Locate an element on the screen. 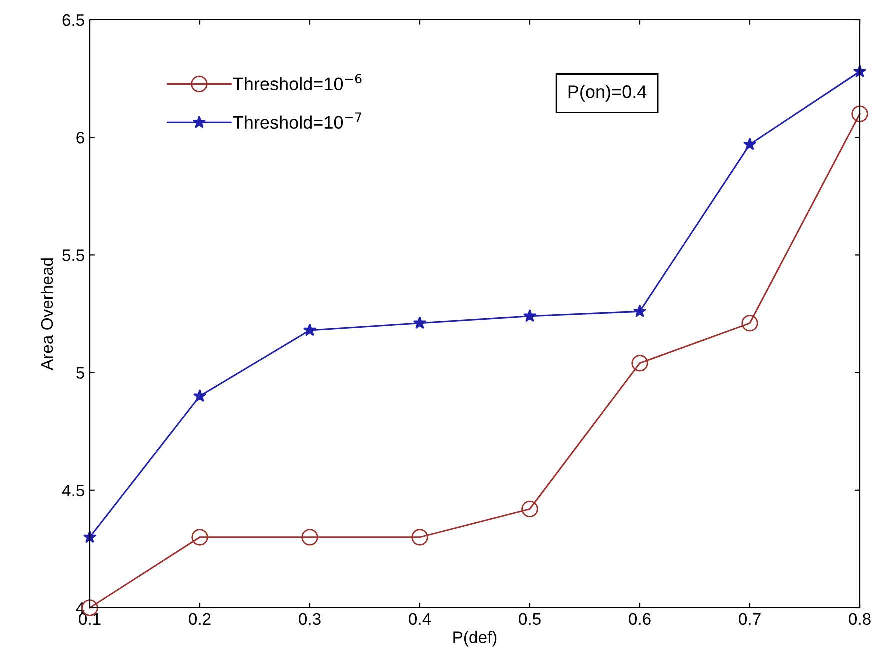  y-tick-label: 6.5 is located at coordinates (73, 20).